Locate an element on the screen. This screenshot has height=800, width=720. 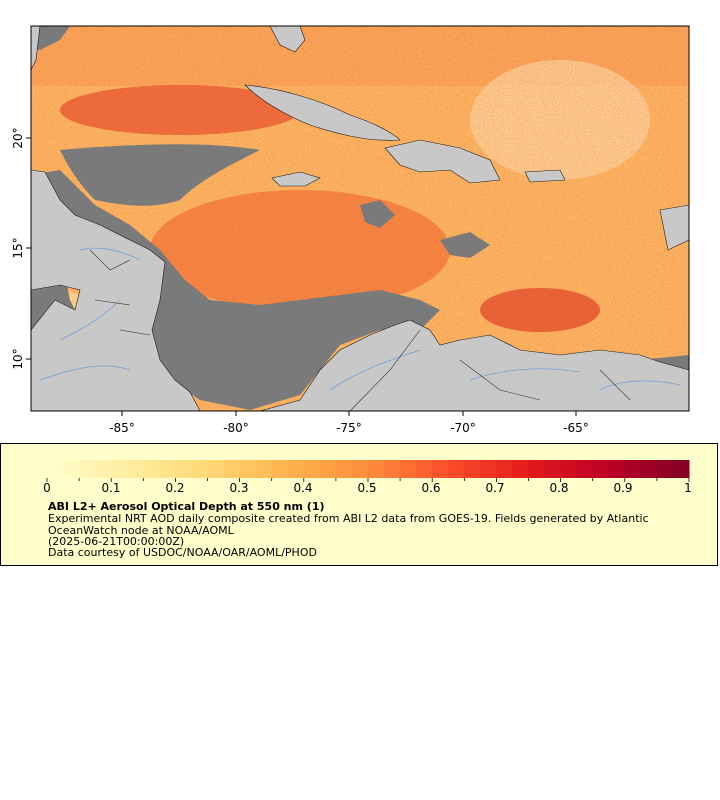
x-axis: -85° -80° -75° -70° -65° is located at coordinates (349, 423).